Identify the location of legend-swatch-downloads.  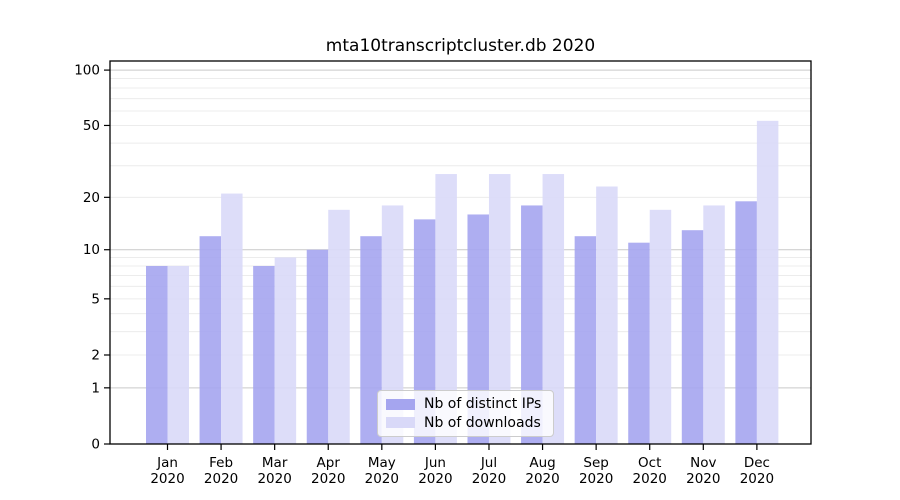
(400, 423).